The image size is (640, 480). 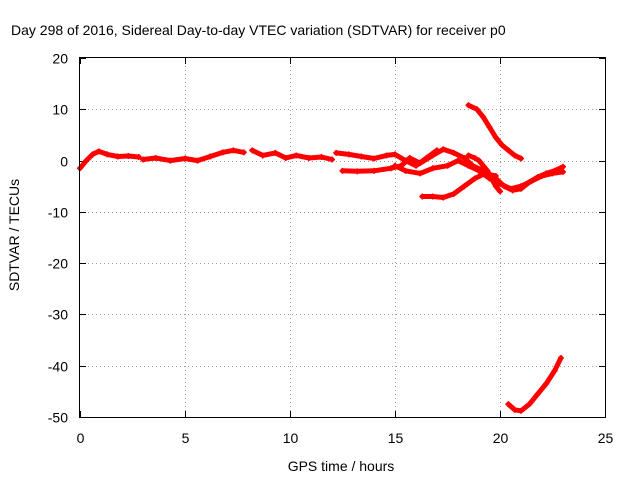 I want to click on y-tick-label: 10, so click(x=60, y=110).